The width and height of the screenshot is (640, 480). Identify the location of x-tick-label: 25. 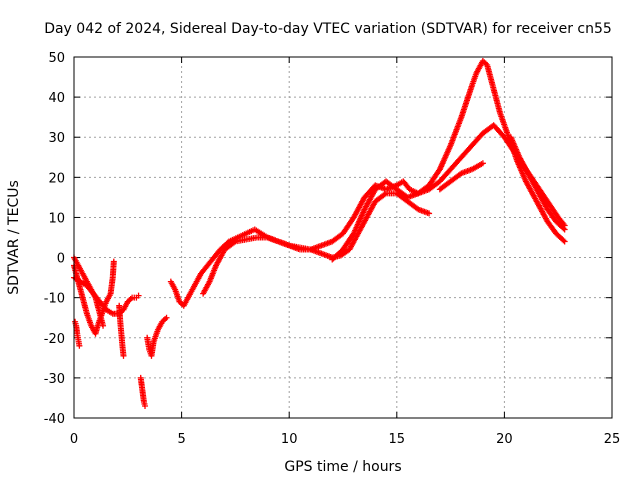
(612, 439).